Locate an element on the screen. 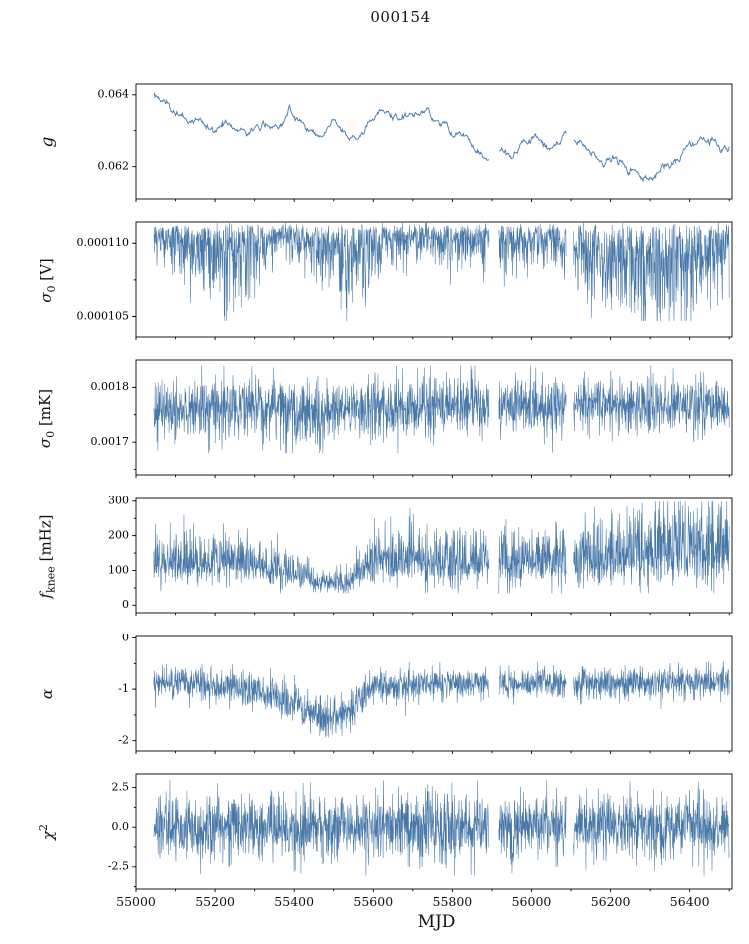 The width and height of the screenshot is (749, 944). y-axis-label-sigma0-mK: σ0 [mK] is located at coordinates (47, 418).